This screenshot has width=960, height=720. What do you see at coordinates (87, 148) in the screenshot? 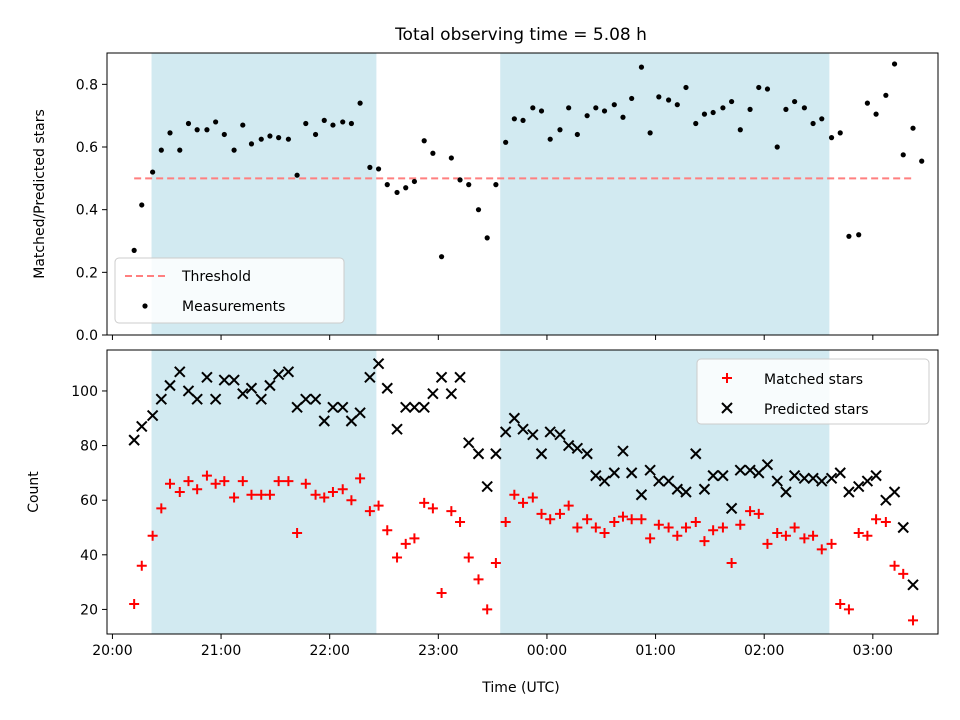
I see `top-y-tick-label: 0.6` at bounding box center [87, 148].